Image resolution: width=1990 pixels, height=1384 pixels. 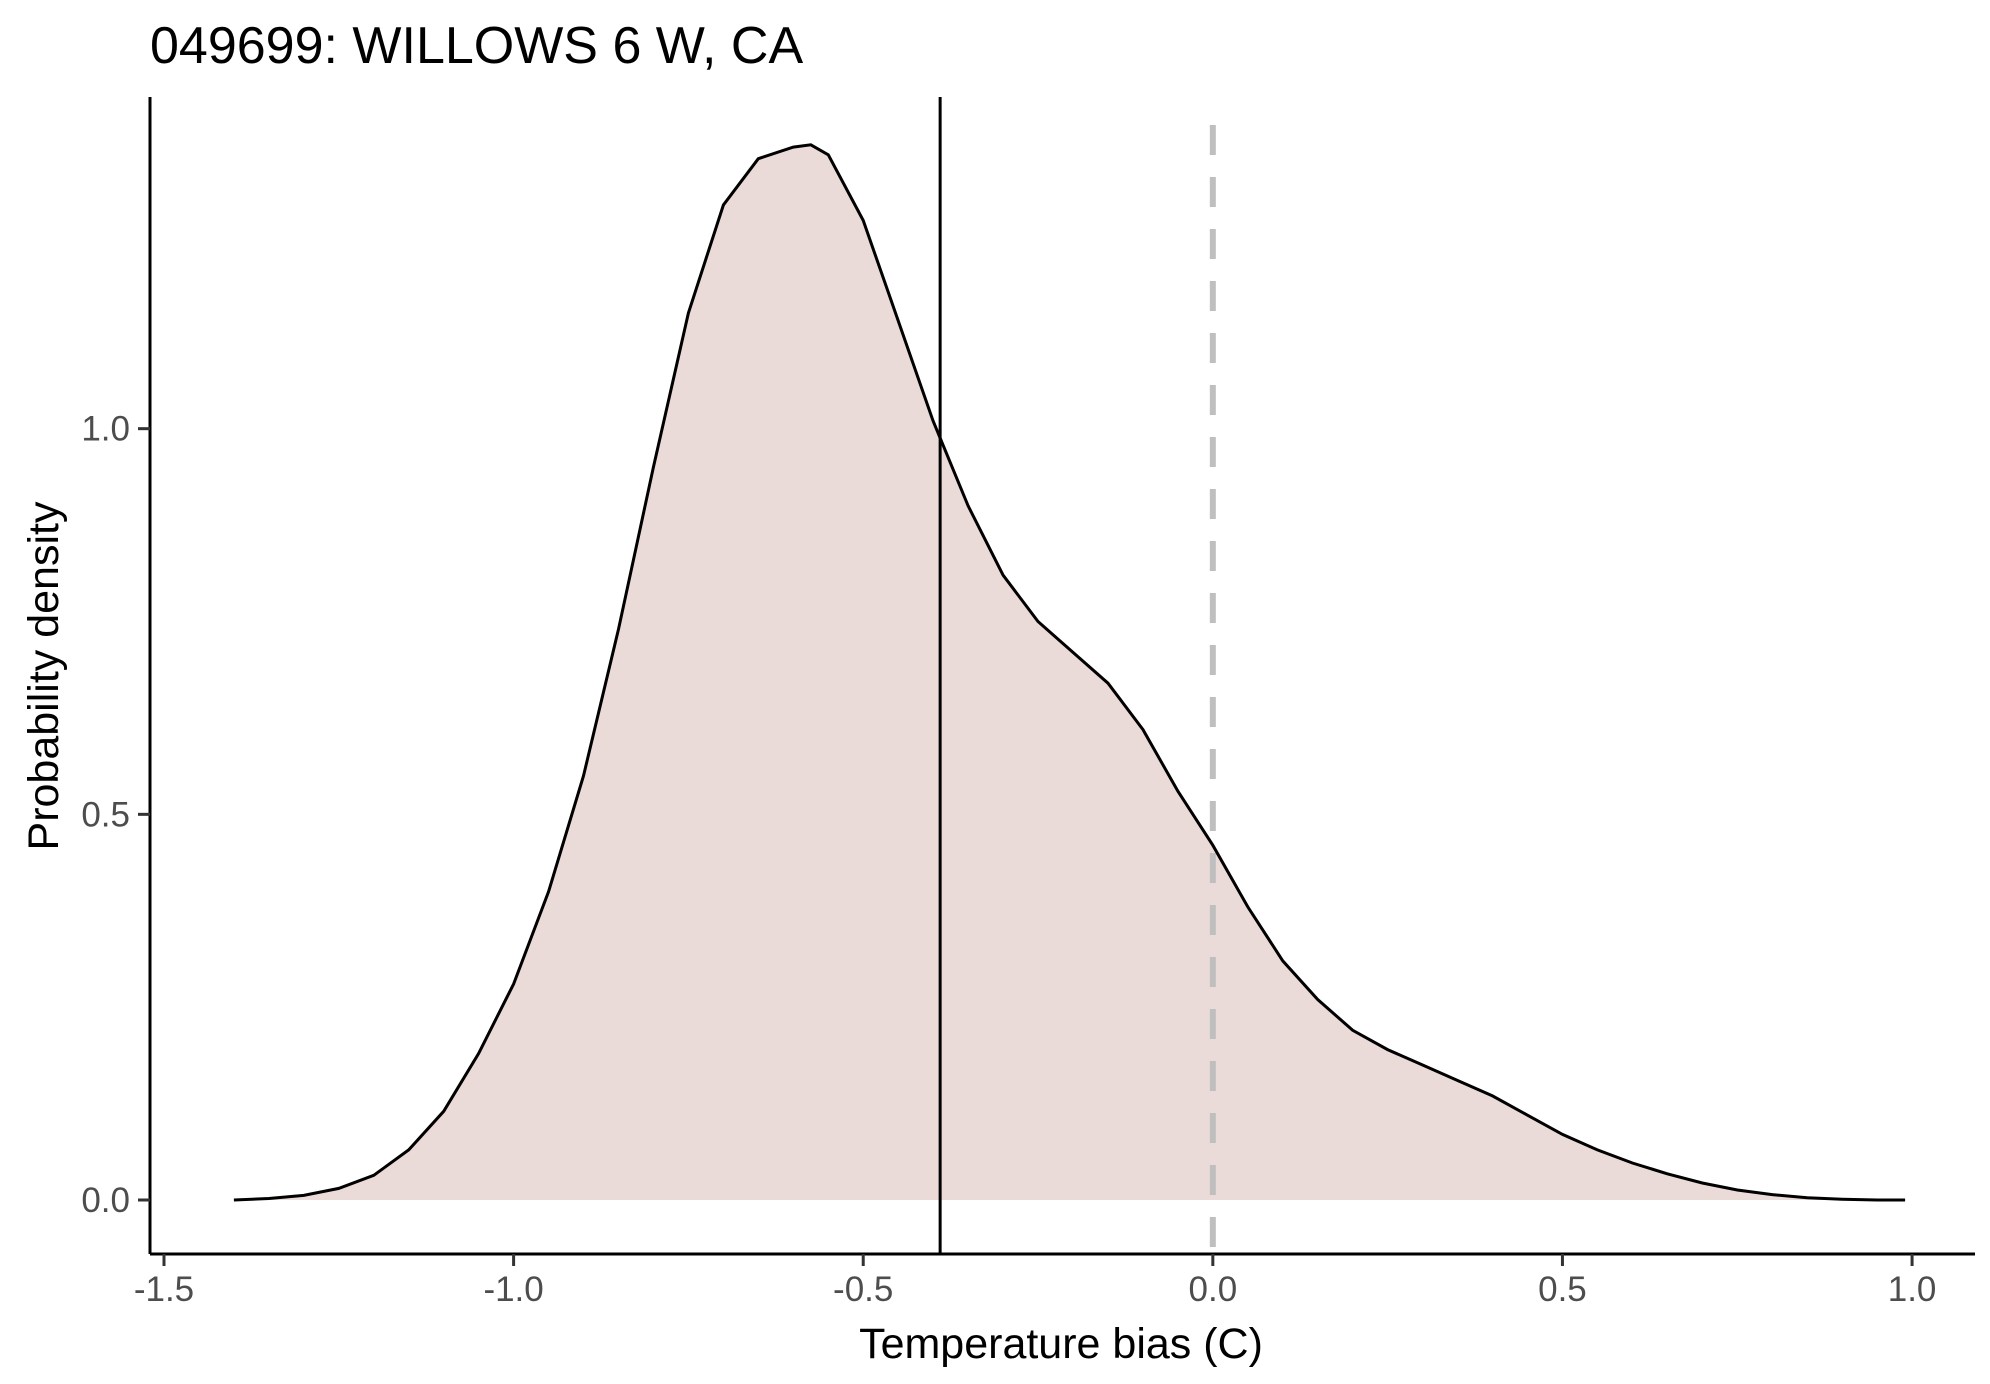 I want to click on y-tick-label: 0.0, so click(x=105, y=1200).